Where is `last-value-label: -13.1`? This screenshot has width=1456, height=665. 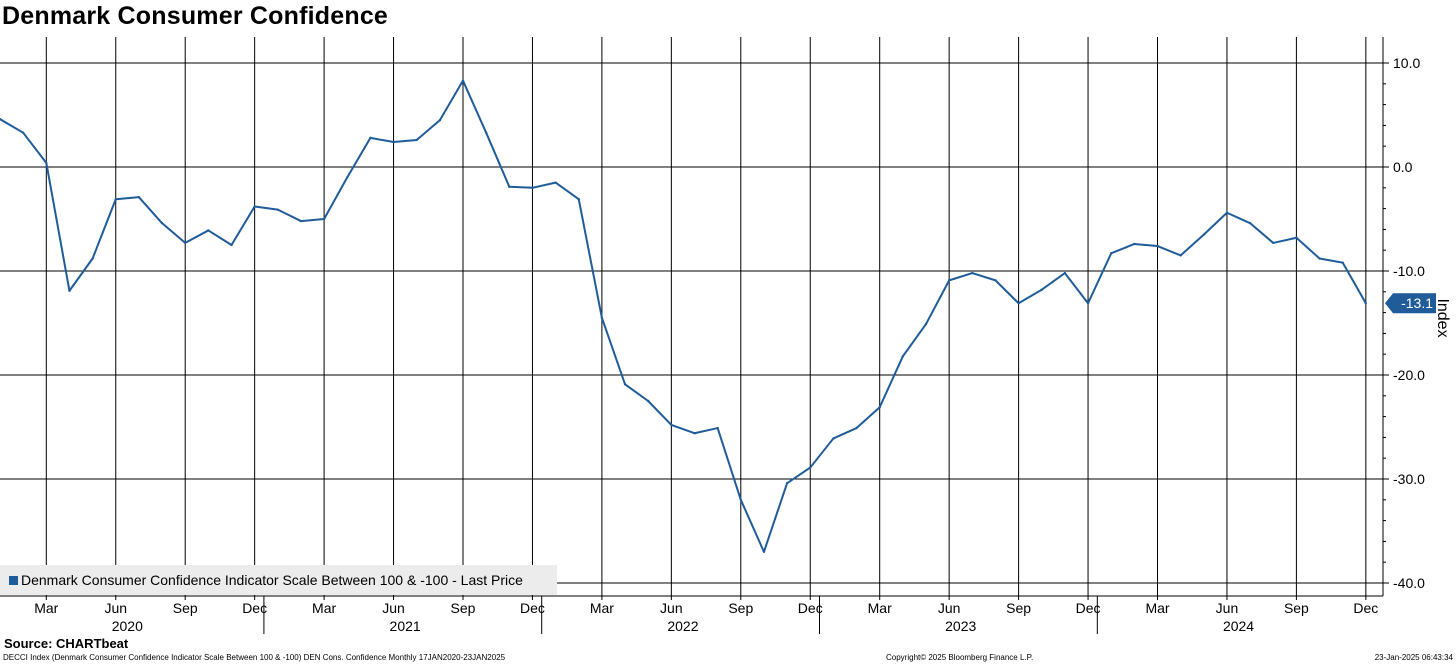 last-value-label: -13.1 is located at coordinates (1417, 303).